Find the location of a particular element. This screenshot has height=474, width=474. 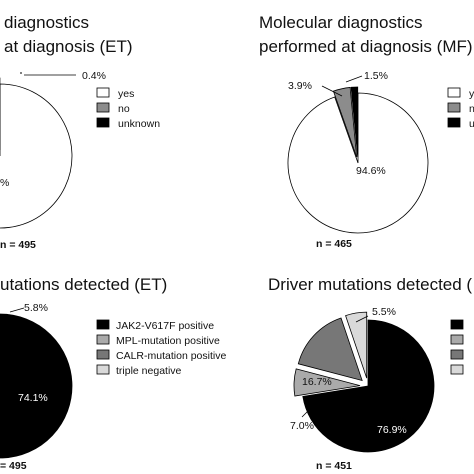

chart4-slice-triple-negative is located at coordinates (356, 345).